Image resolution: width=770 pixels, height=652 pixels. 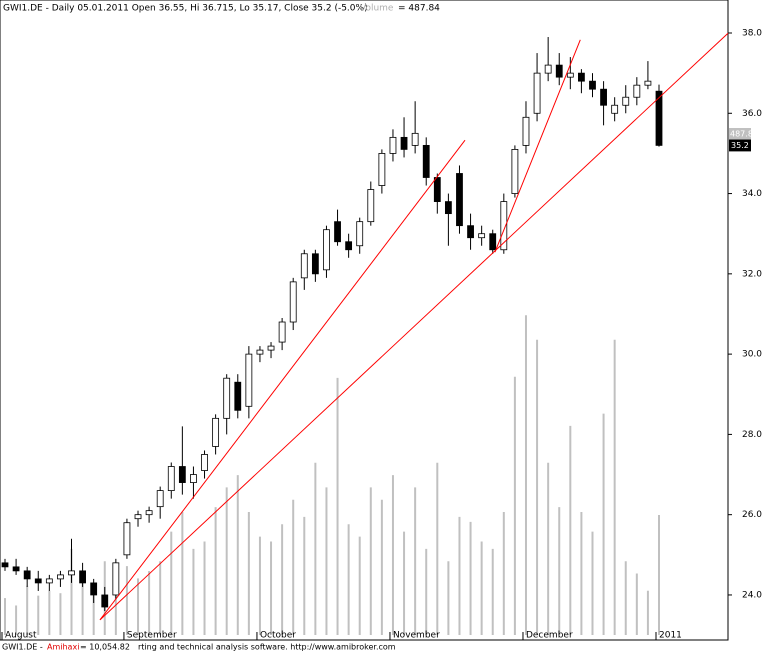 What do you see at coordinates (377, 9) in the screenshot?
I see `volume-label: Volume` at bounding box center [377, 9].